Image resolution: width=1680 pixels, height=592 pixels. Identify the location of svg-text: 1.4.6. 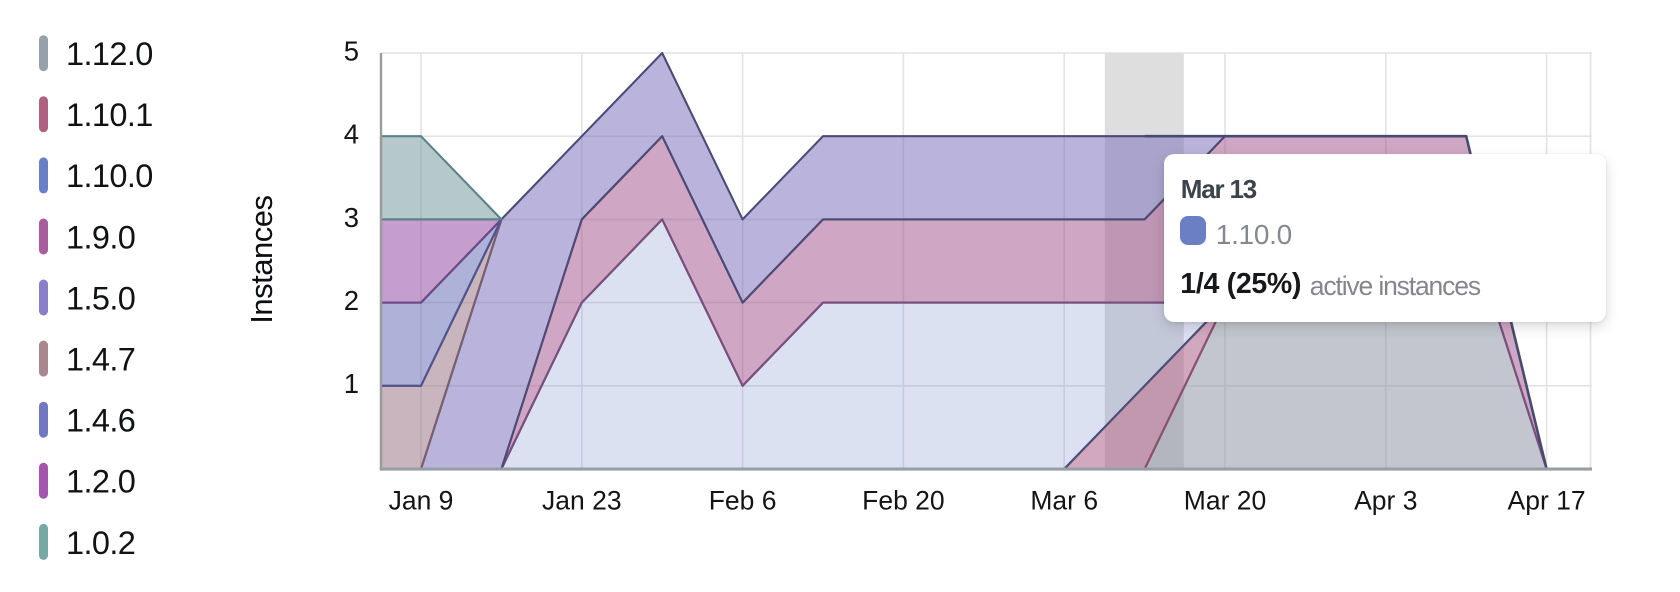
(100, 421).